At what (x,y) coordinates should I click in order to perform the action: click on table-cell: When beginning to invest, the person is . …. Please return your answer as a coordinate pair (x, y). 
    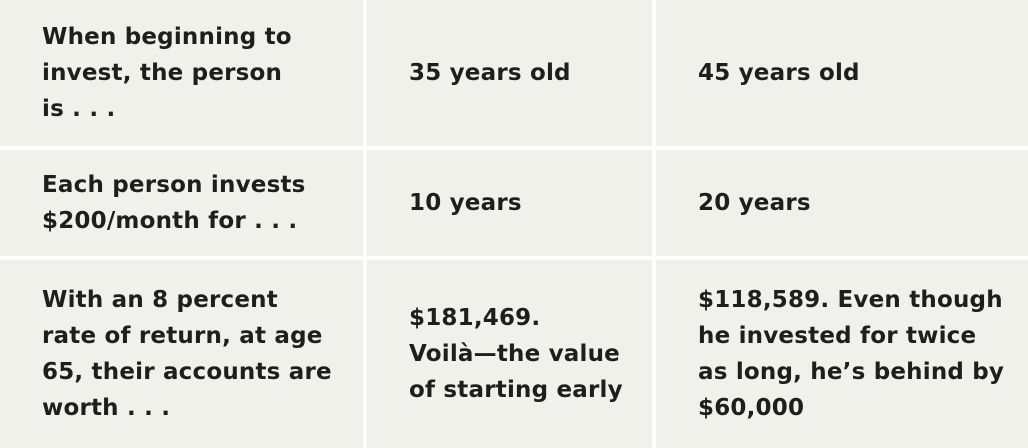
    Looking at the image, I should click on (181, 73).